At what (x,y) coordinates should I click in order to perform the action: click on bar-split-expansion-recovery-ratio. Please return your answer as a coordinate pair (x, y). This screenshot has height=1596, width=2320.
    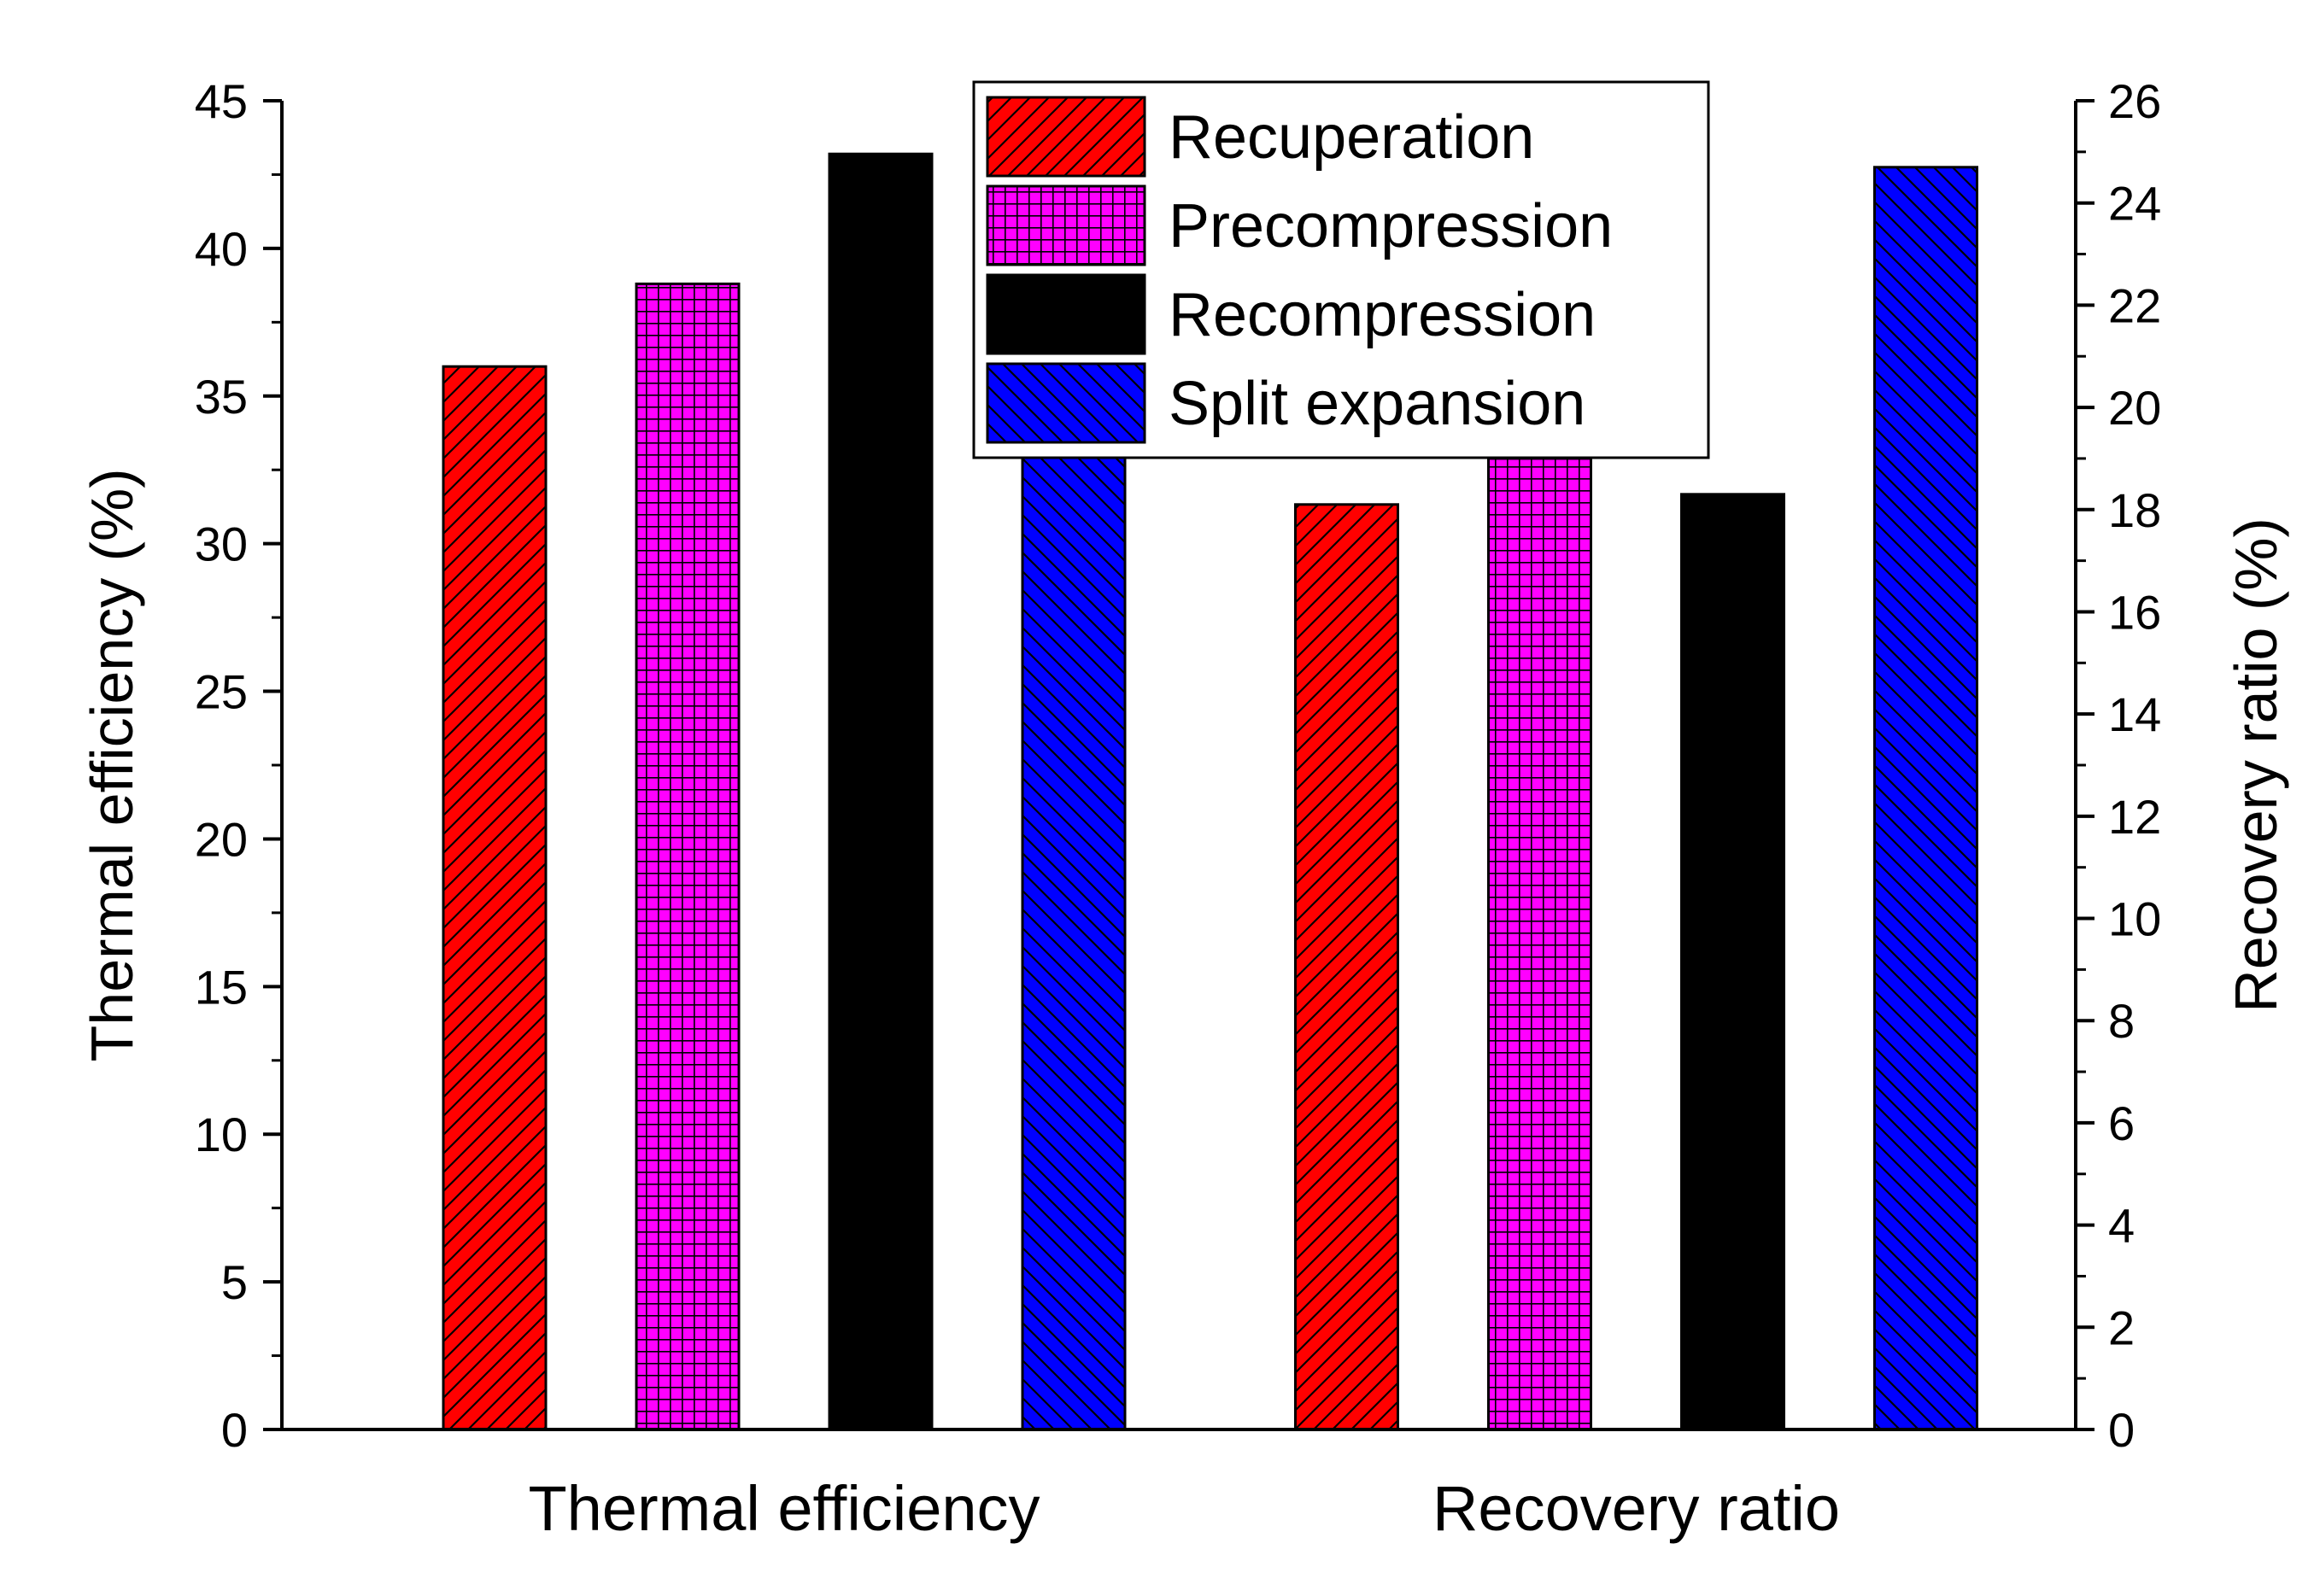
    Looking at the image, I should click on (1925, 798).